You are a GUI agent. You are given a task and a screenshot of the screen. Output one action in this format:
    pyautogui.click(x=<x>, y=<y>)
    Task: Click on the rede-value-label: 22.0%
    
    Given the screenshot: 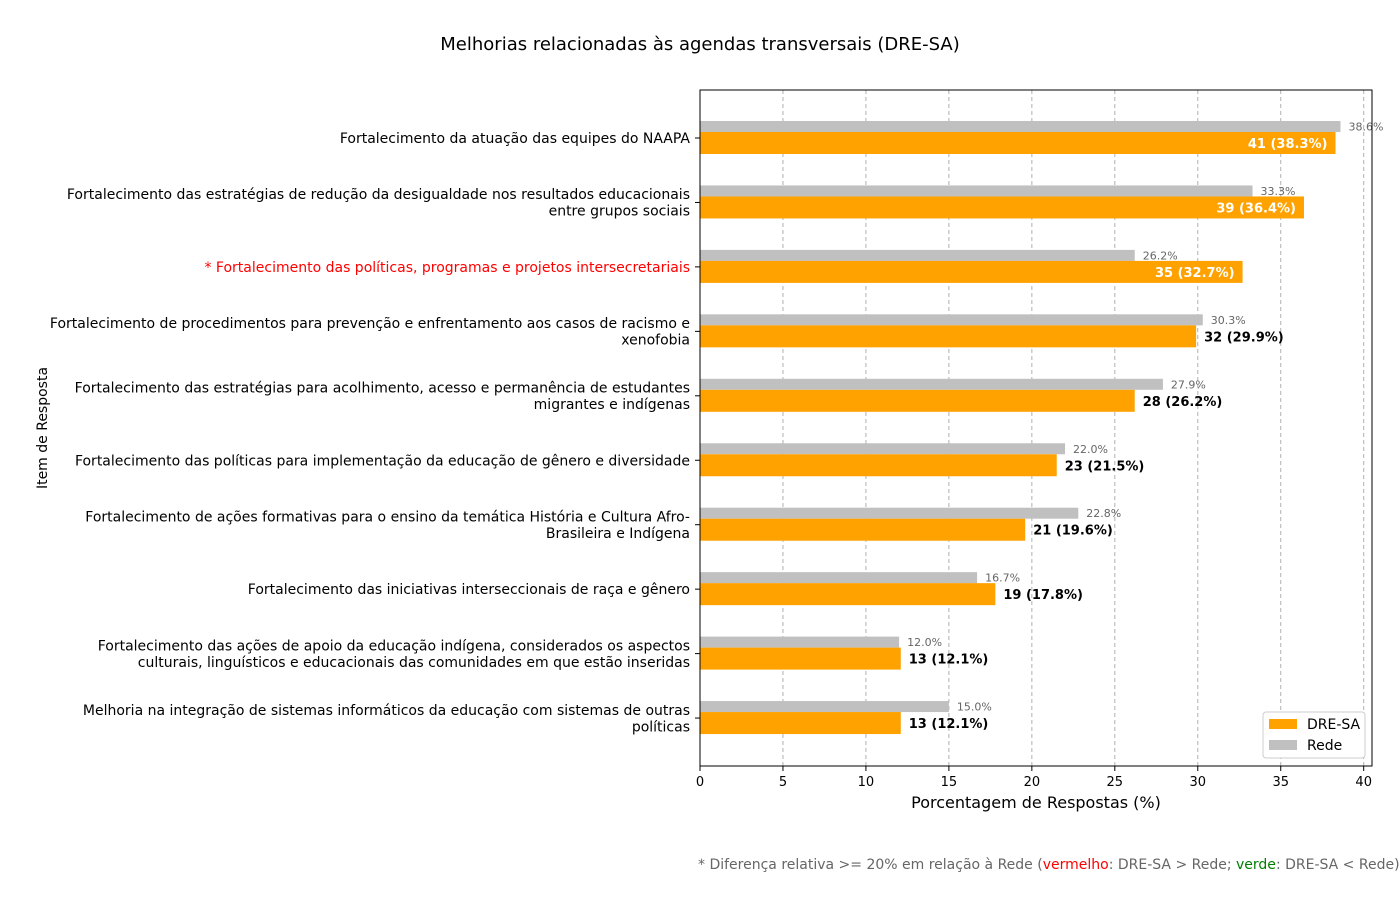 What is the action you would take?
    pyautogui.click(x=1090, y=449)
    